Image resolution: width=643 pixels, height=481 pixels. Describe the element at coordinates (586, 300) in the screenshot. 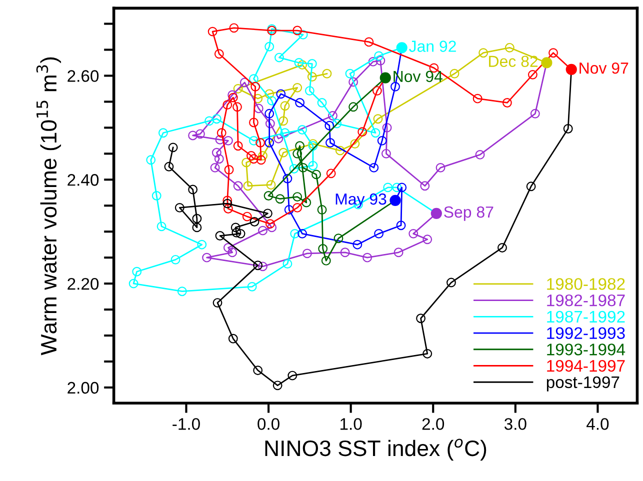

I see `legend-label: 1982-1987` at that location.